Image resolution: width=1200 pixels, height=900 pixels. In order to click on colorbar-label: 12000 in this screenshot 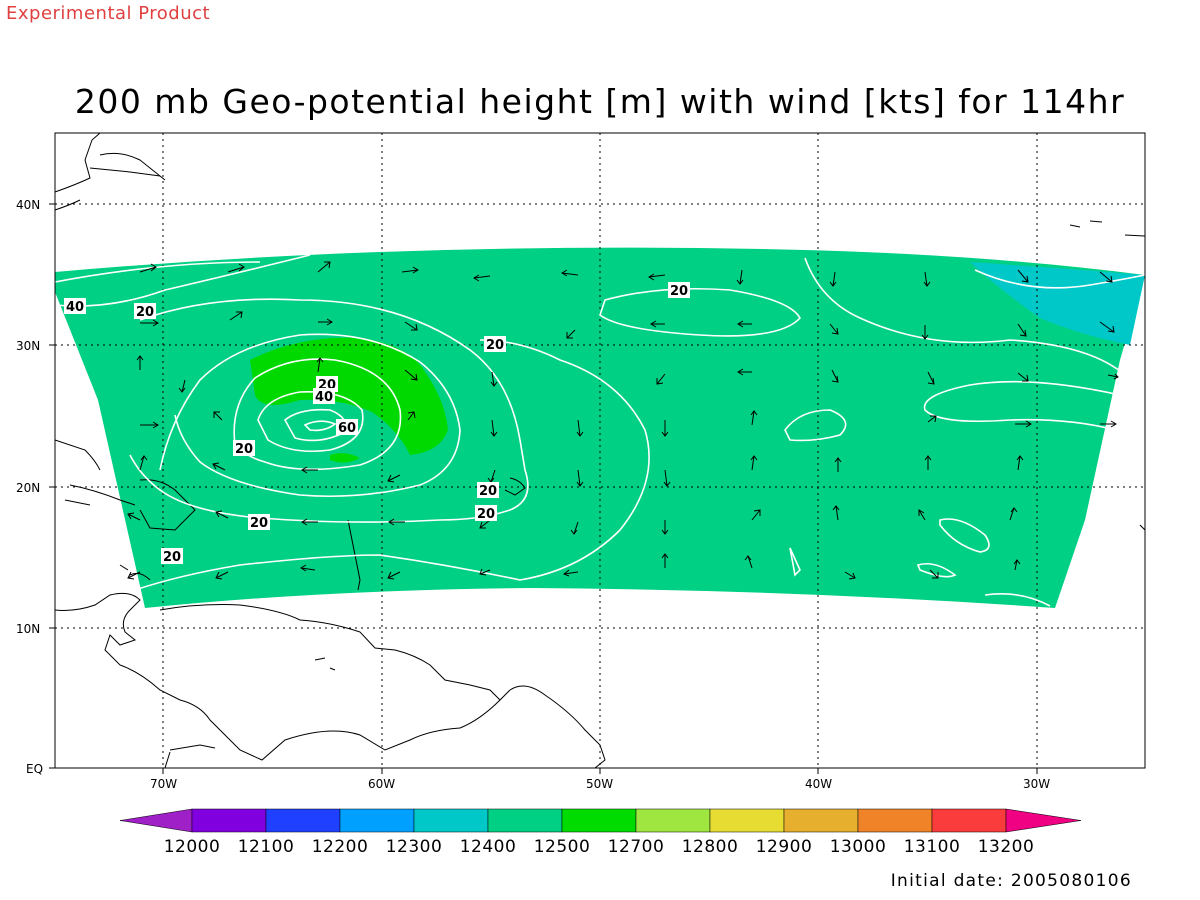, I will do `click(192, 847)`.